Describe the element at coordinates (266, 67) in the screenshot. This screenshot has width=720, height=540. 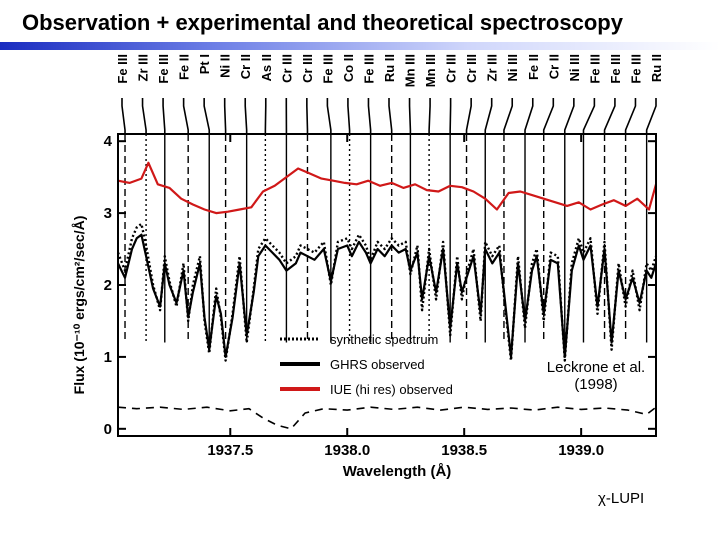
I see `line-id-label-7: As II` at that location.